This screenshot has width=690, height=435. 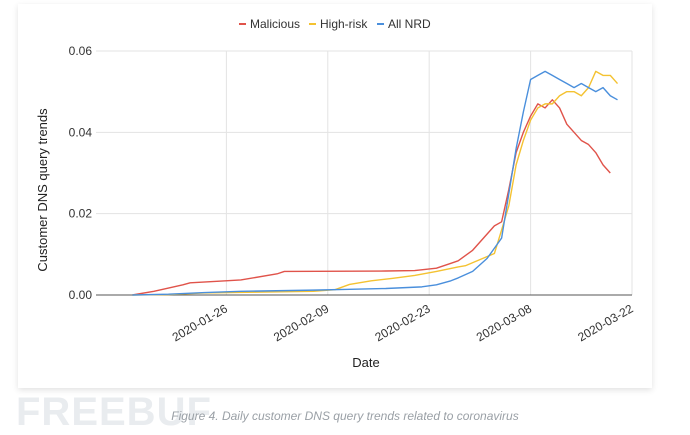 What do you see at coordinates (42, 190) in the screenshot?
I see `y-axis-title: Customer DNS query trends` at bounding box center [42, 190].